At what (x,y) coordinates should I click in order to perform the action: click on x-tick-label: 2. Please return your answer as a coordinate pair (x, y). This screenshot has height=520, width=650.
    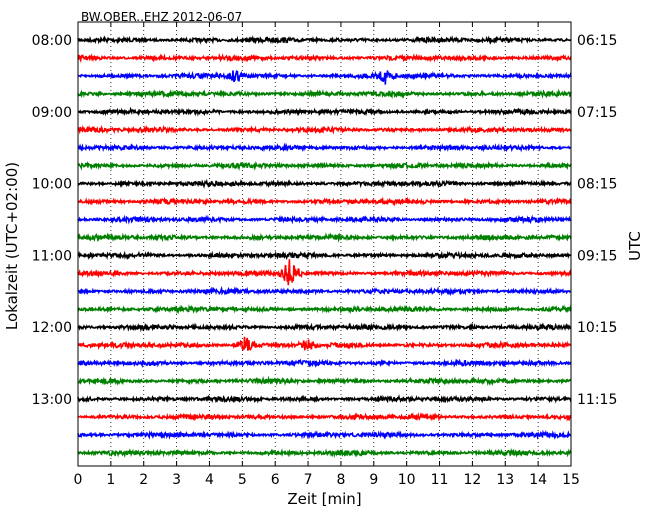
    Looking at the image, I should click on (143, 480).